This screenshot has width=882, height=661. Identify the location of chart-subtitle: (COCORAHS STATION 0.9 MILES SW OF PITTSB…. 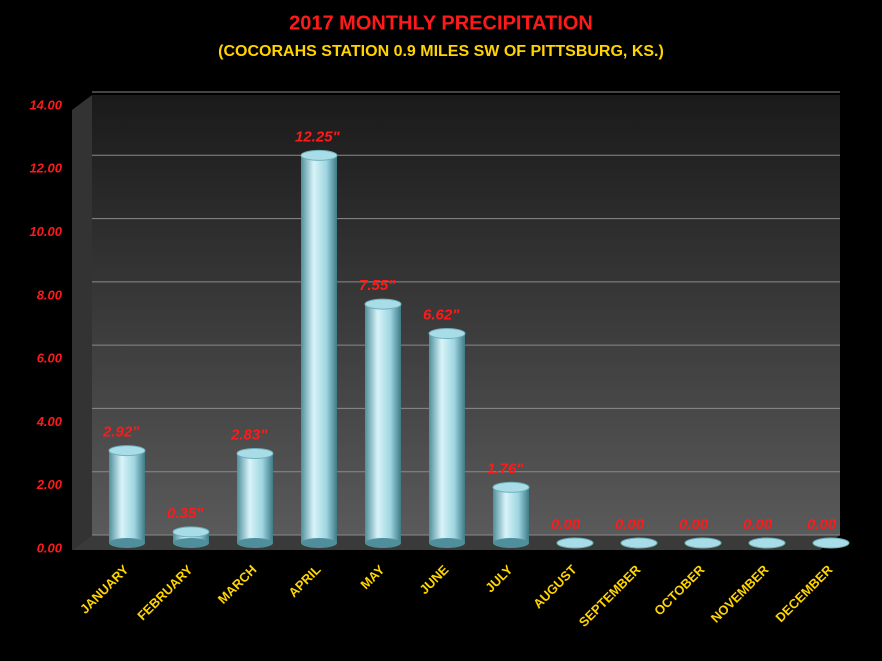
(441, 51).